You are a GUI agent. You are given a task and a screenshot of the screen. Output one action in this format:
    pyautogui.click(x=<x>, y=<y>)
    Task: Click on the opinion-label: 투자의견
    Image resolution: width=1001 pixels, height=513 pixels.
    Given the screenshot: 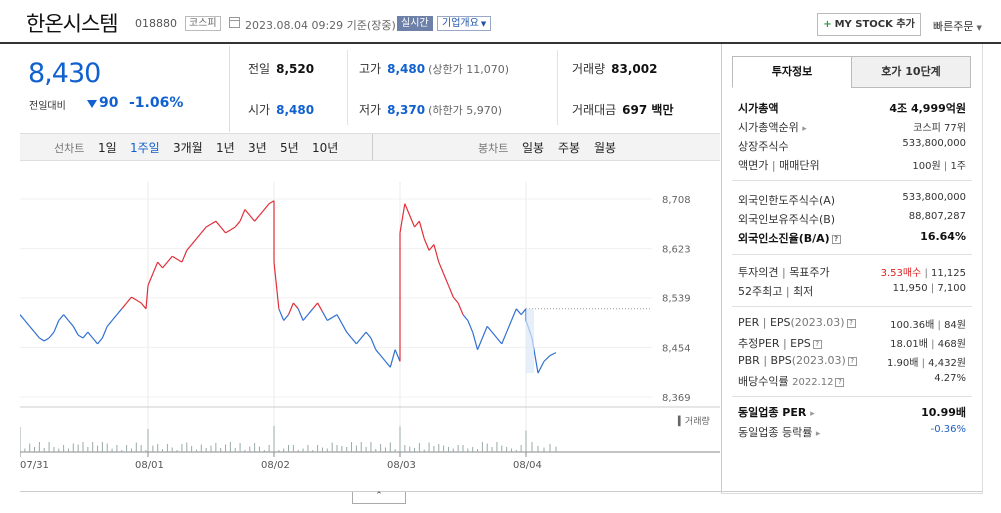 What is the action you would take?
    pyautogui.click(x=758, y=272)
    